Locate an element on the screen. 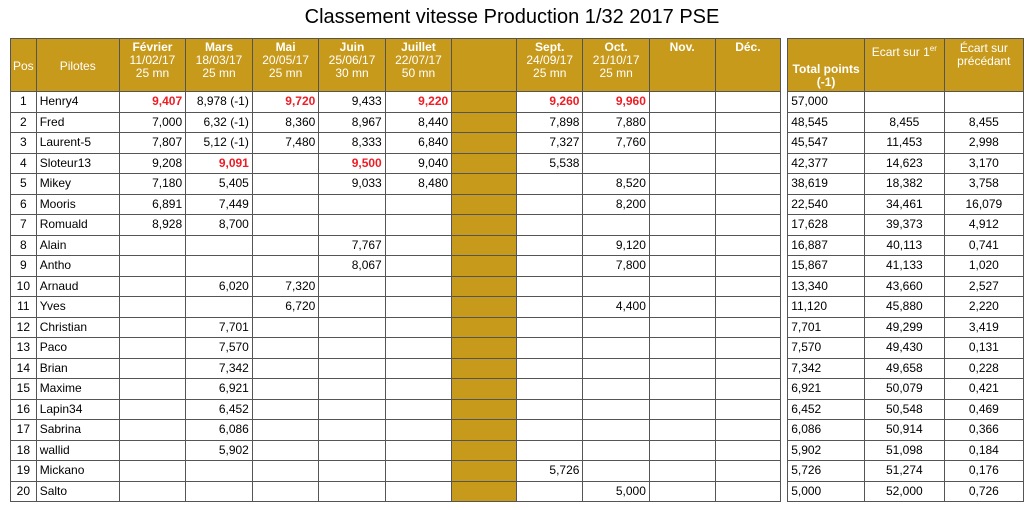  table-row: 18 wallid 5,902 5,902 51,098 0,184 is located at coordinates (517, 450).